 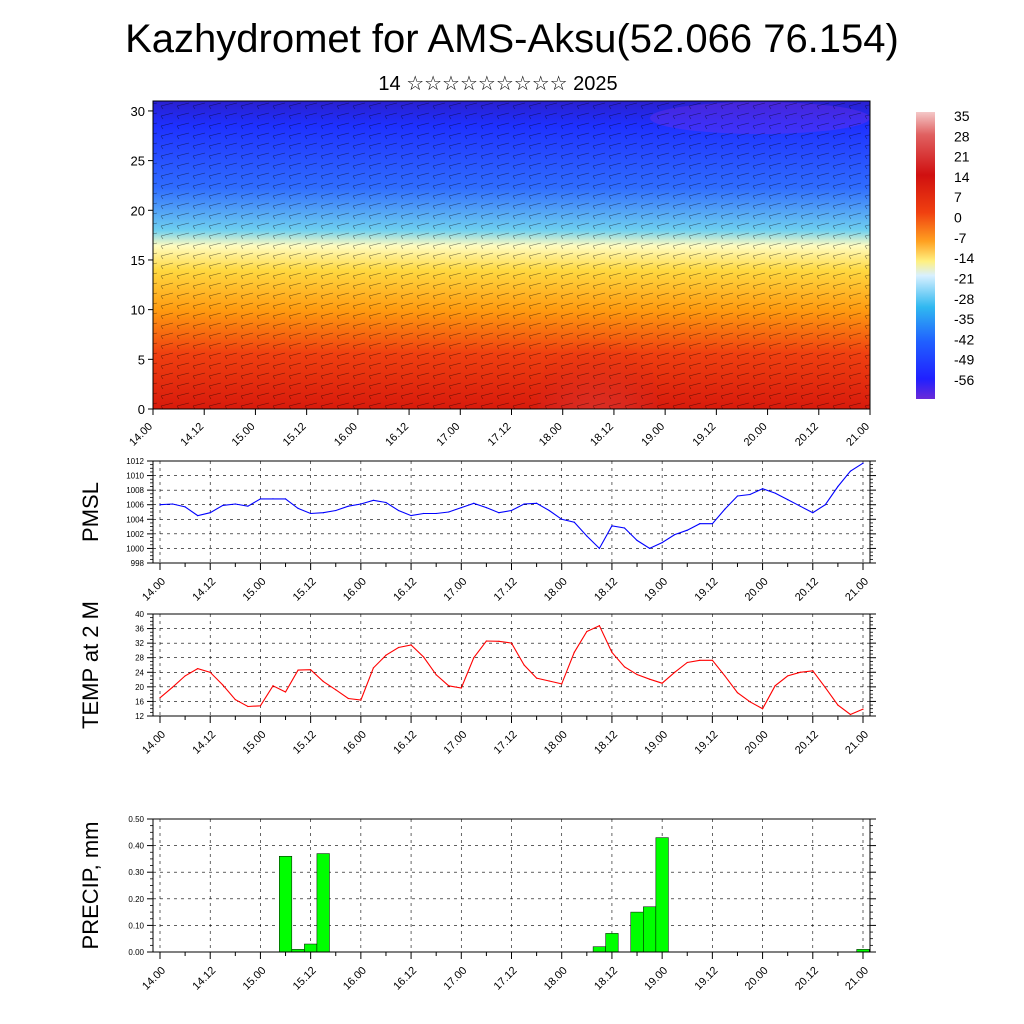 I want to click on y-tick-label: 0.10, so click(x=136, y=925).